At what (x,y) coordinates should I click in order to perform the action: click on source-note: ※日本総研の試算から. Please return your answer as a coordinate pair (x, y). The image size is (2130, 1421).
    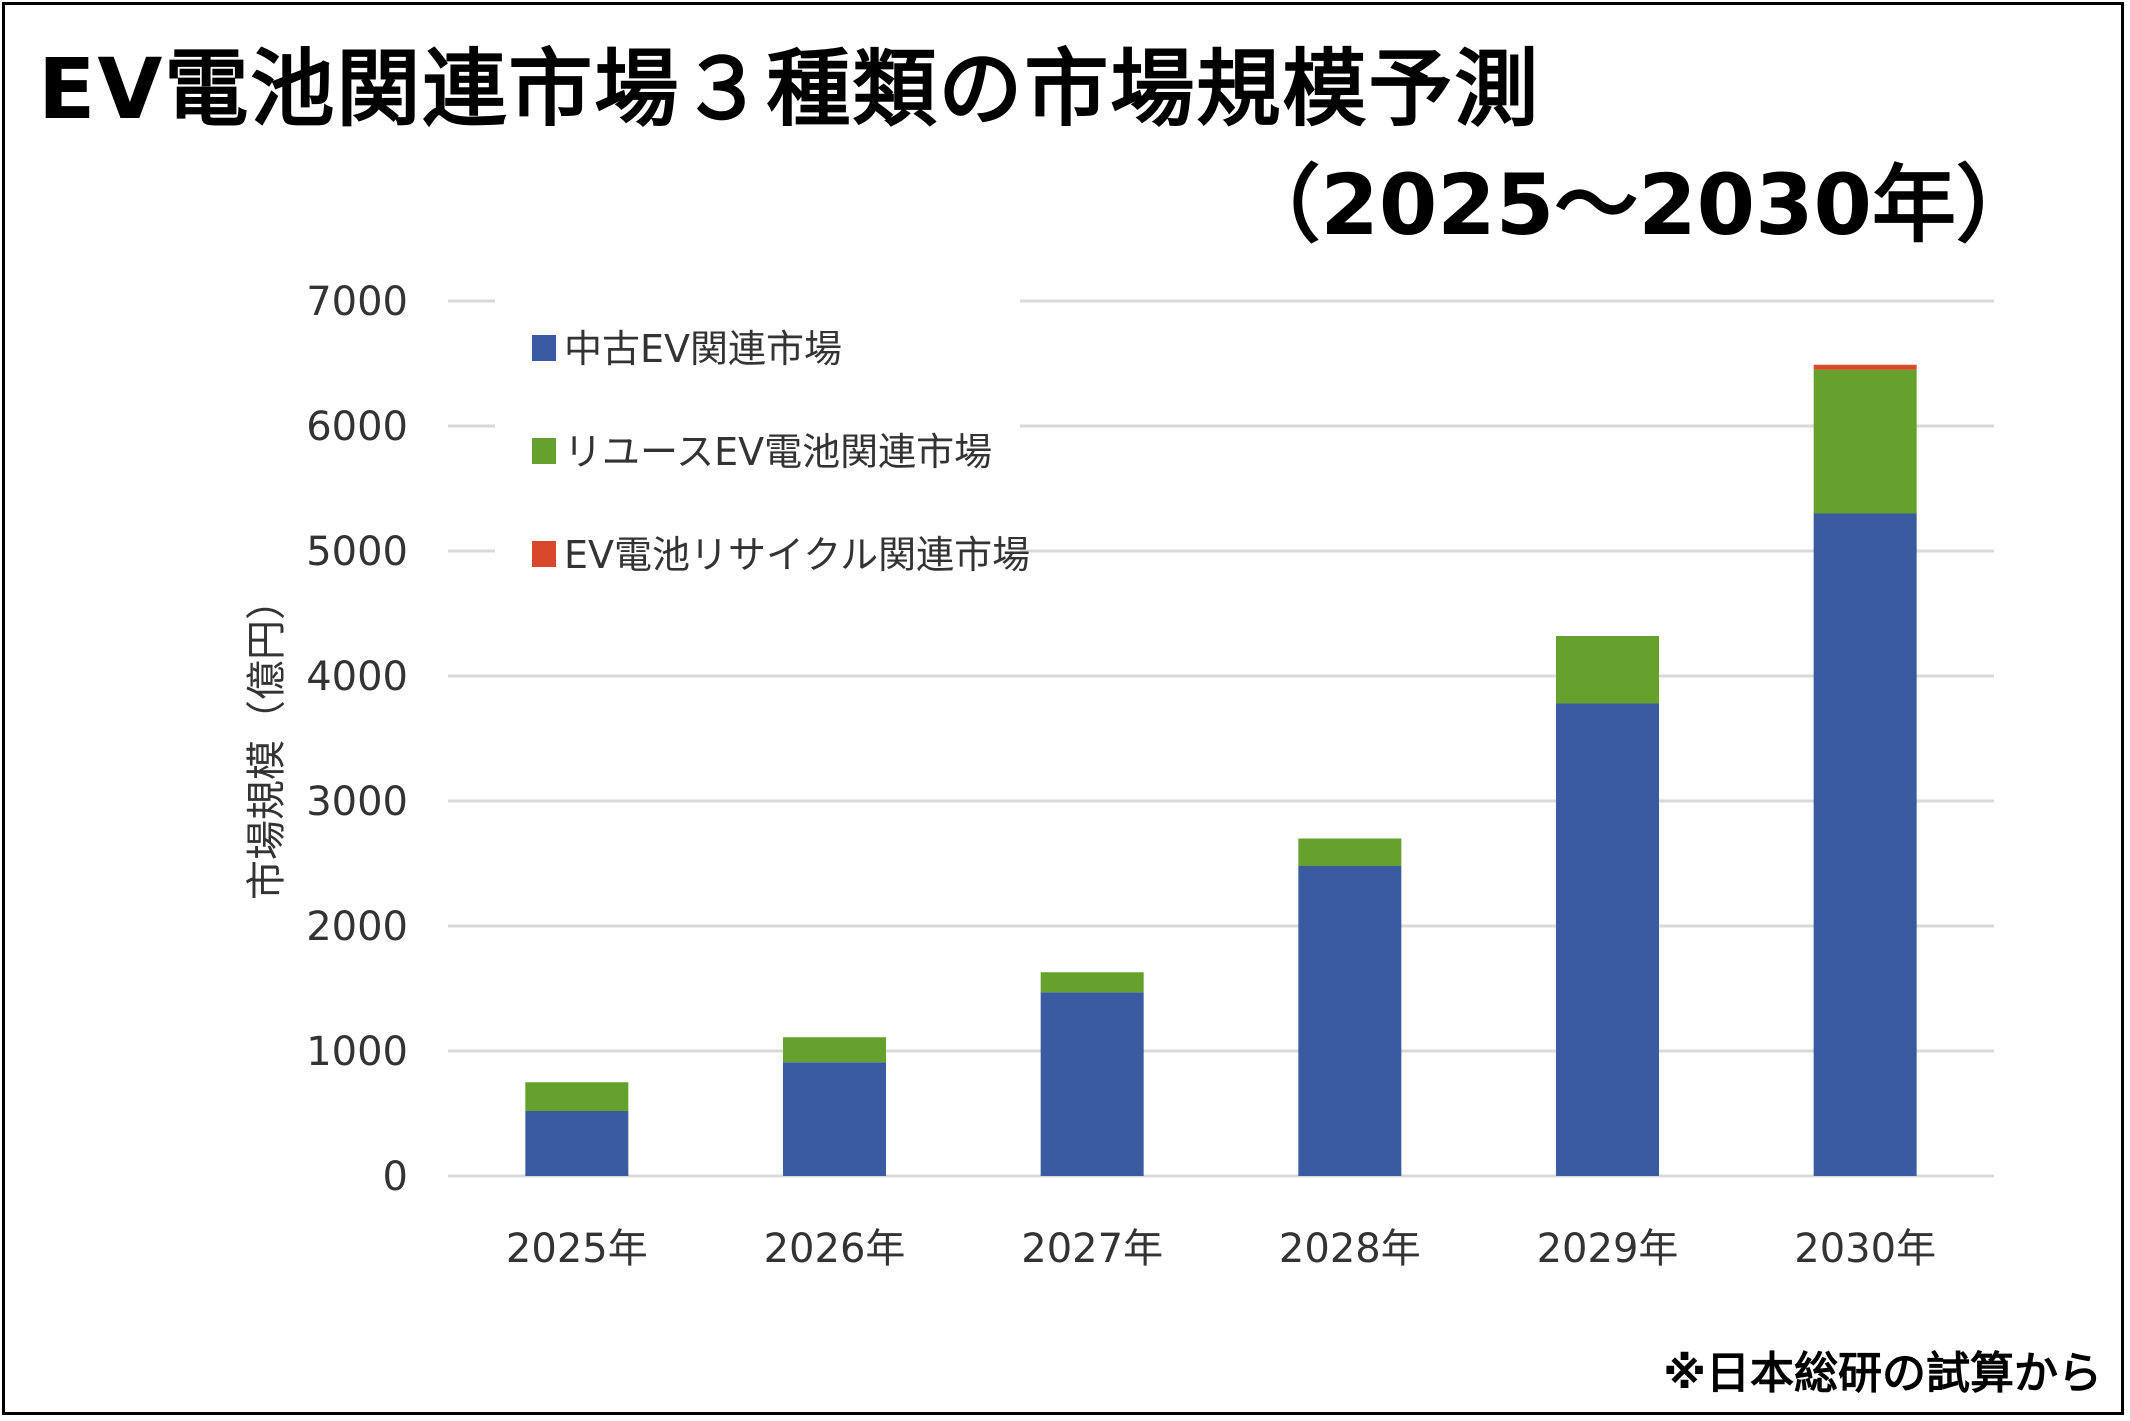
    Looking at the image, I should click on (1882, 1373).